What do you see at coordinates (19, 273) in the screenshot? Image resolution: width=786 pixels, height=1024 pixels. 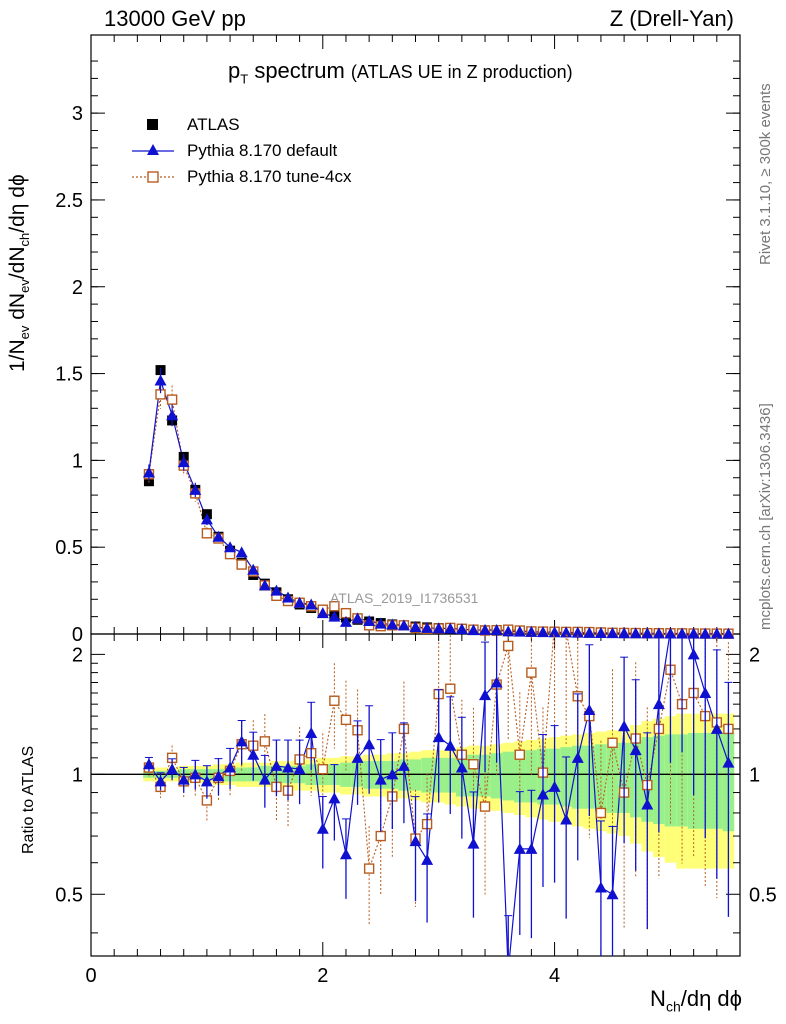 I see `y-axis-label-main: 1/Nev dNev/dNch/dη dϕ` at bounding box center [19, 273].